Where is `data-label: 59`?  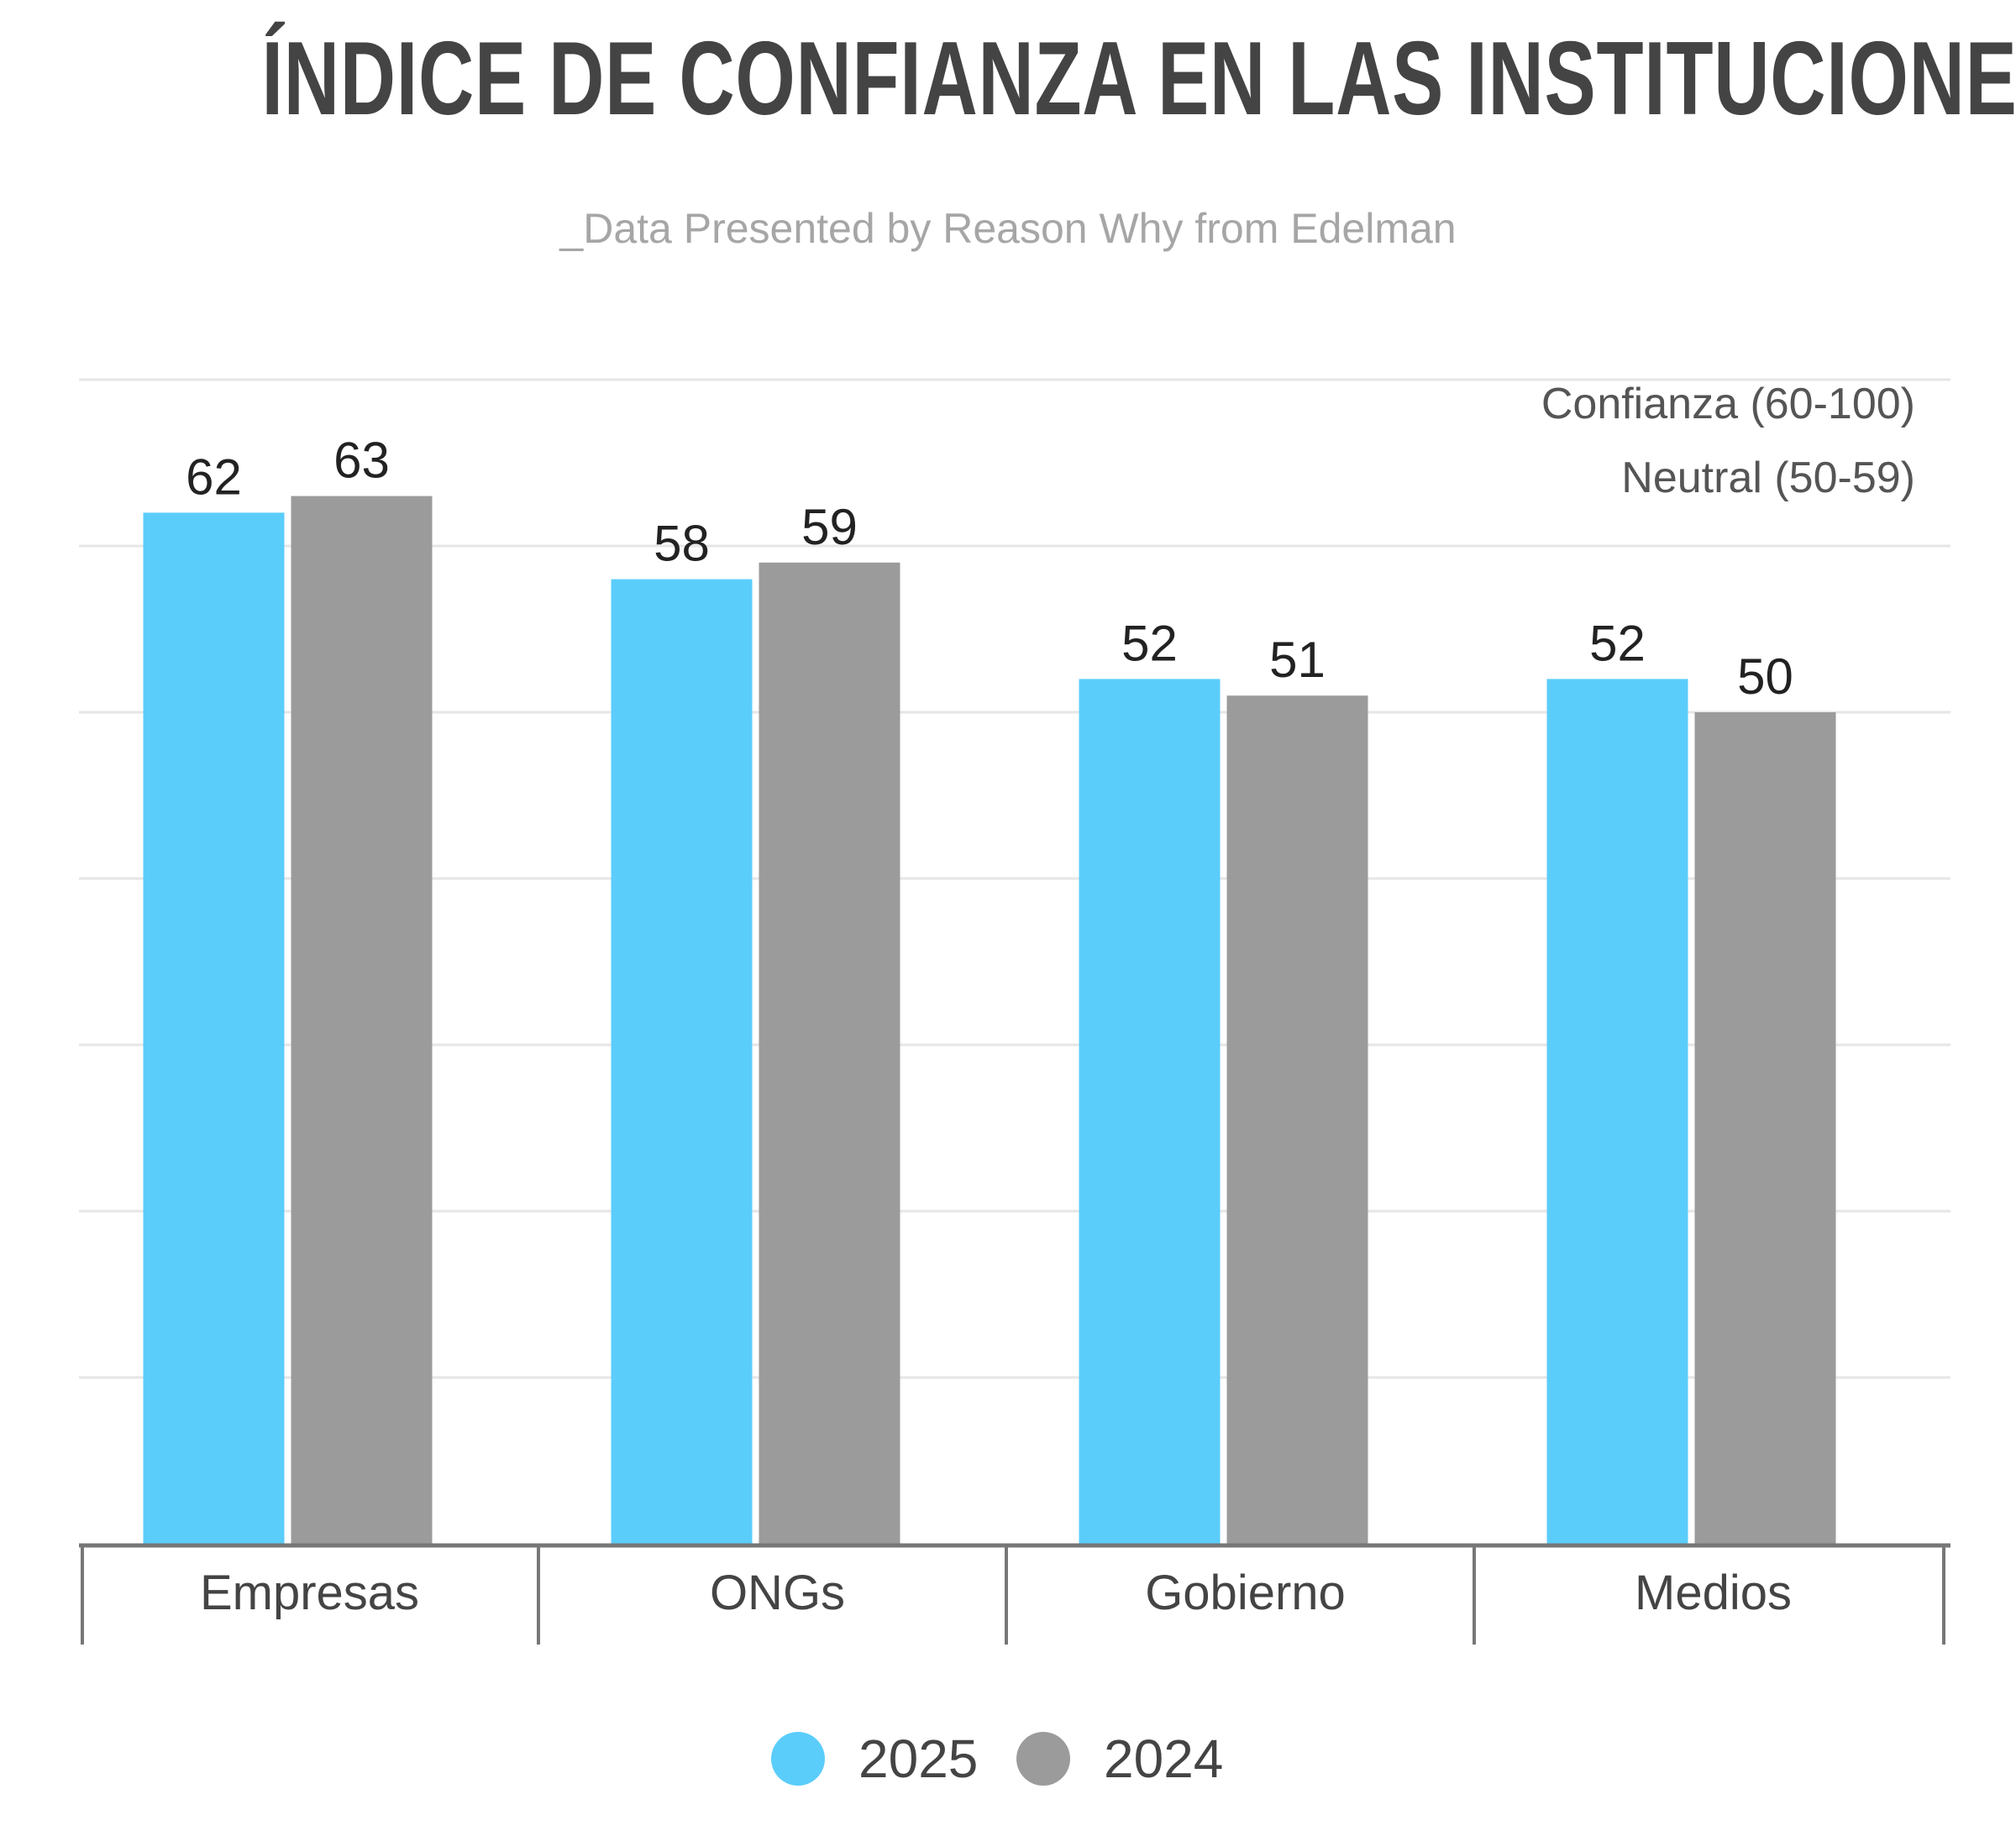
data-label: 59 is located at coordinates (829, 527).